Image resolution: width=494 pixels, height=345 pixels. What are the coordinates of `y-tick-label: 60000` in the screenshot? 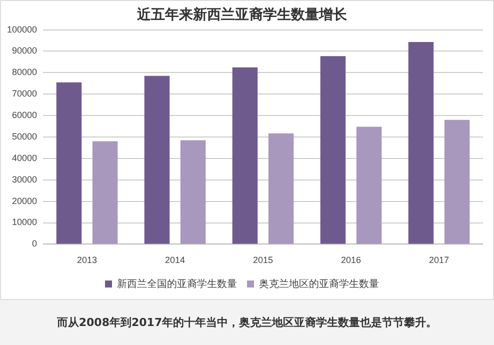 It's located at (25, 115).